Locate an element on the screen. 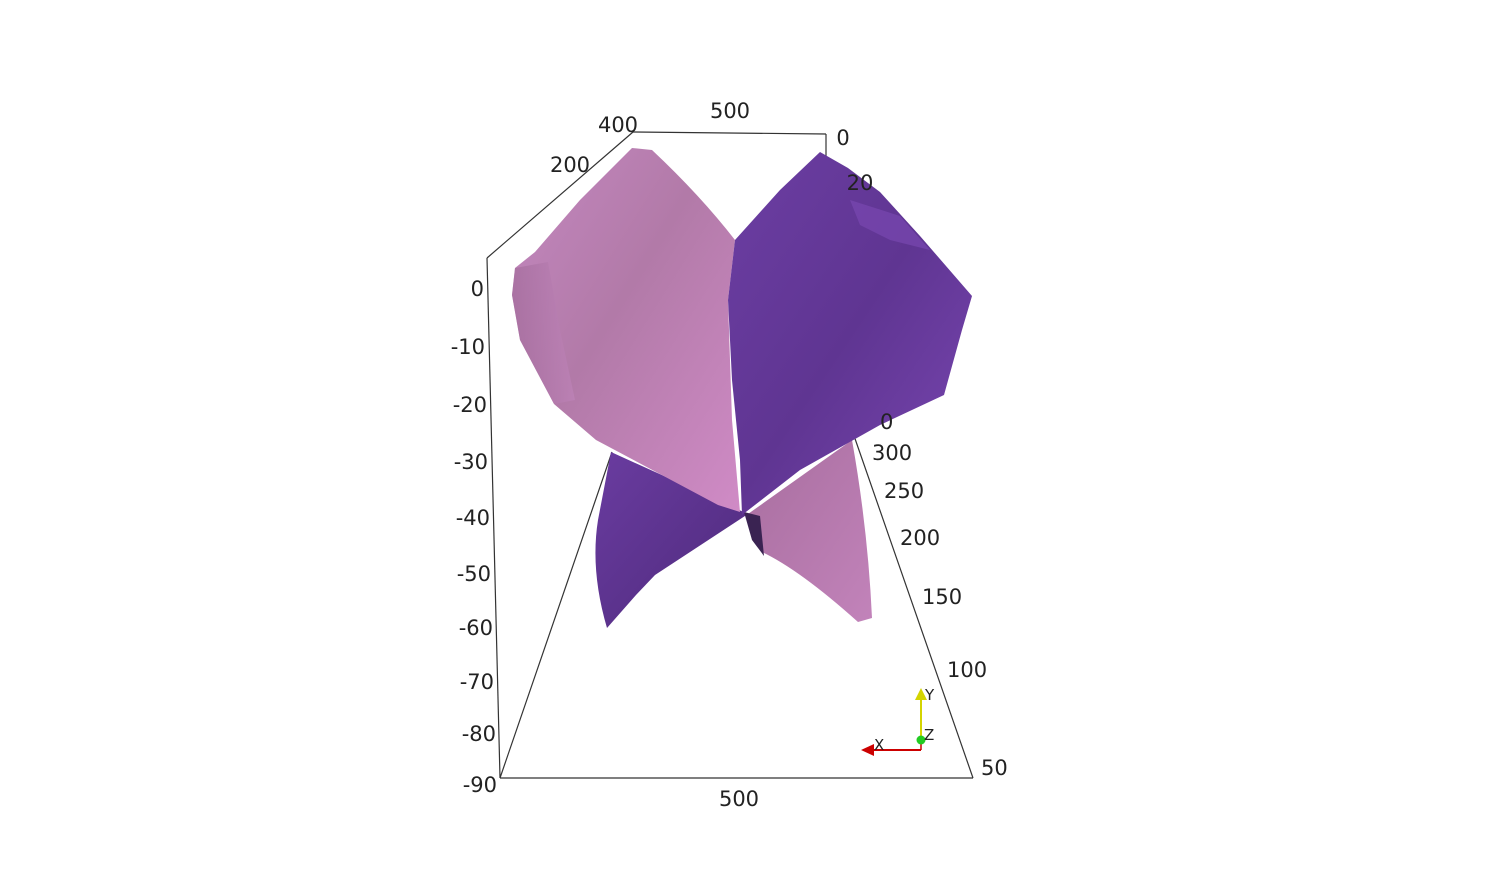 This screenshot has width=1496, height=896. z-tick-3: -30 is located at coordinates (471, 462).